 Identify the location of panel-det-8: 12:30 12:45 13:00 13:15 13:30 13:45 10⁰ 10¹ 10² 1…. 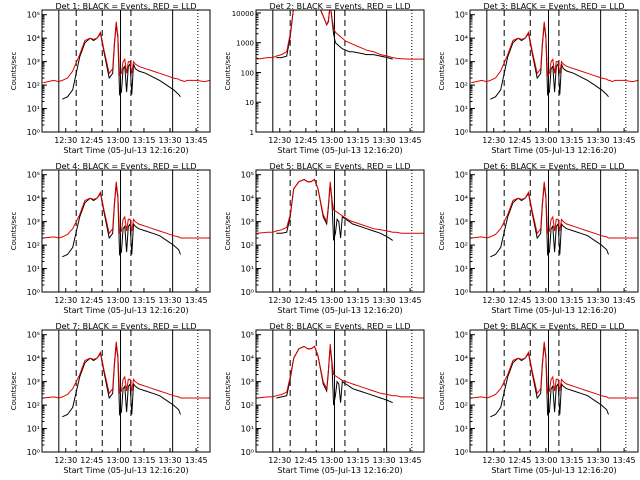
(324, 398).